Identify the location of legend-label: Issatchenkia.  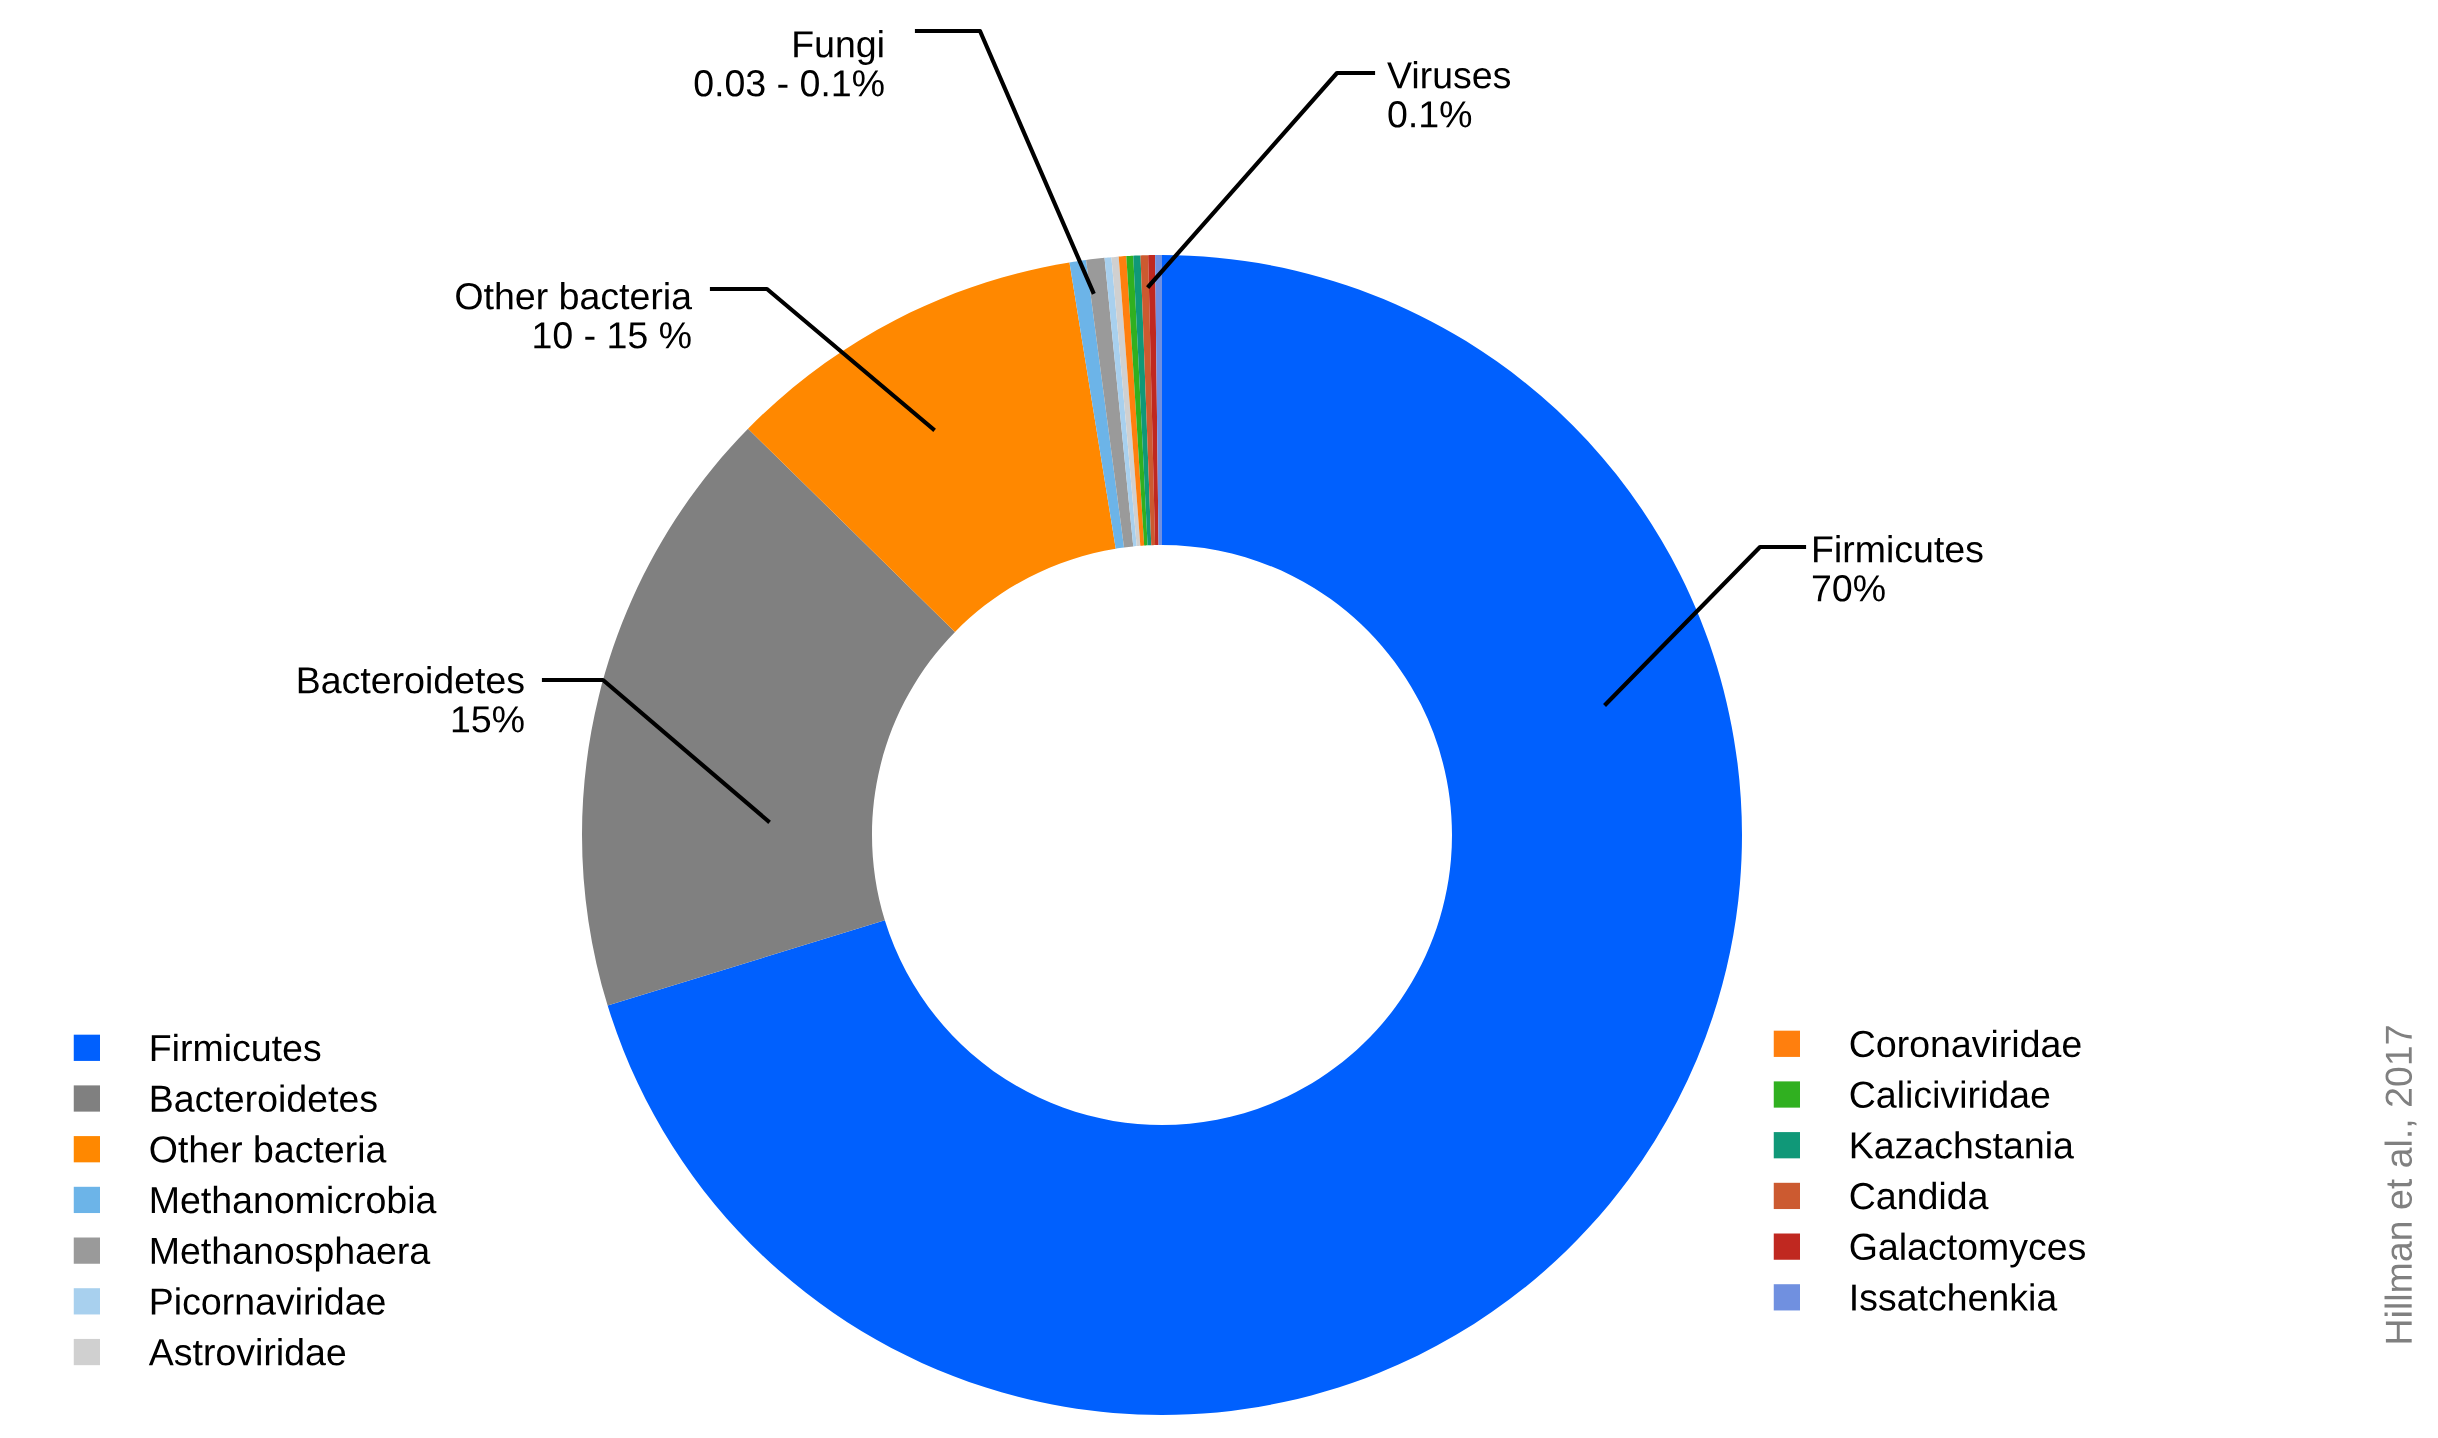
(1955, 1297).